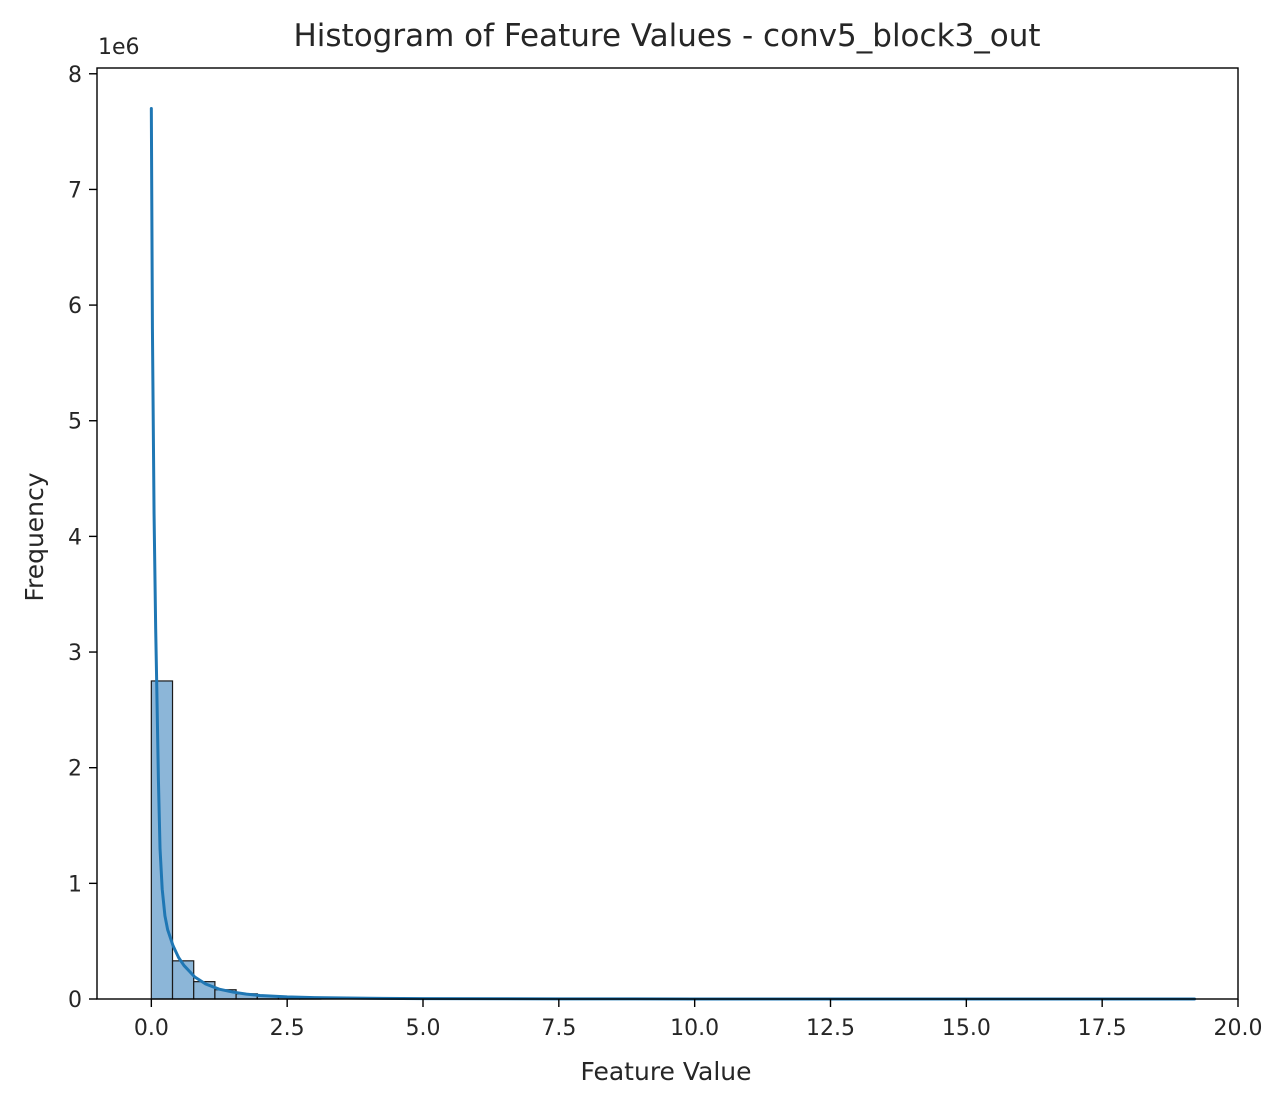  What do you see at coordinates (830, 1028) in the screenshot?
I see `x-tick-label-5: 12.5` at bounding box center [830, 1028].